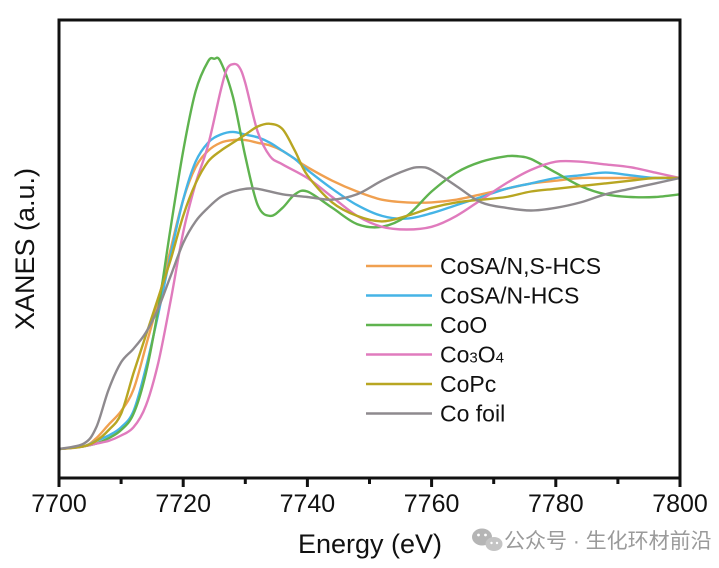 This screenshot has width=719, height=568. What do you see at coordinates (472, 355) in the screenshot?
I see `legend-label: Co3O4` at bounding box center [472, 355].